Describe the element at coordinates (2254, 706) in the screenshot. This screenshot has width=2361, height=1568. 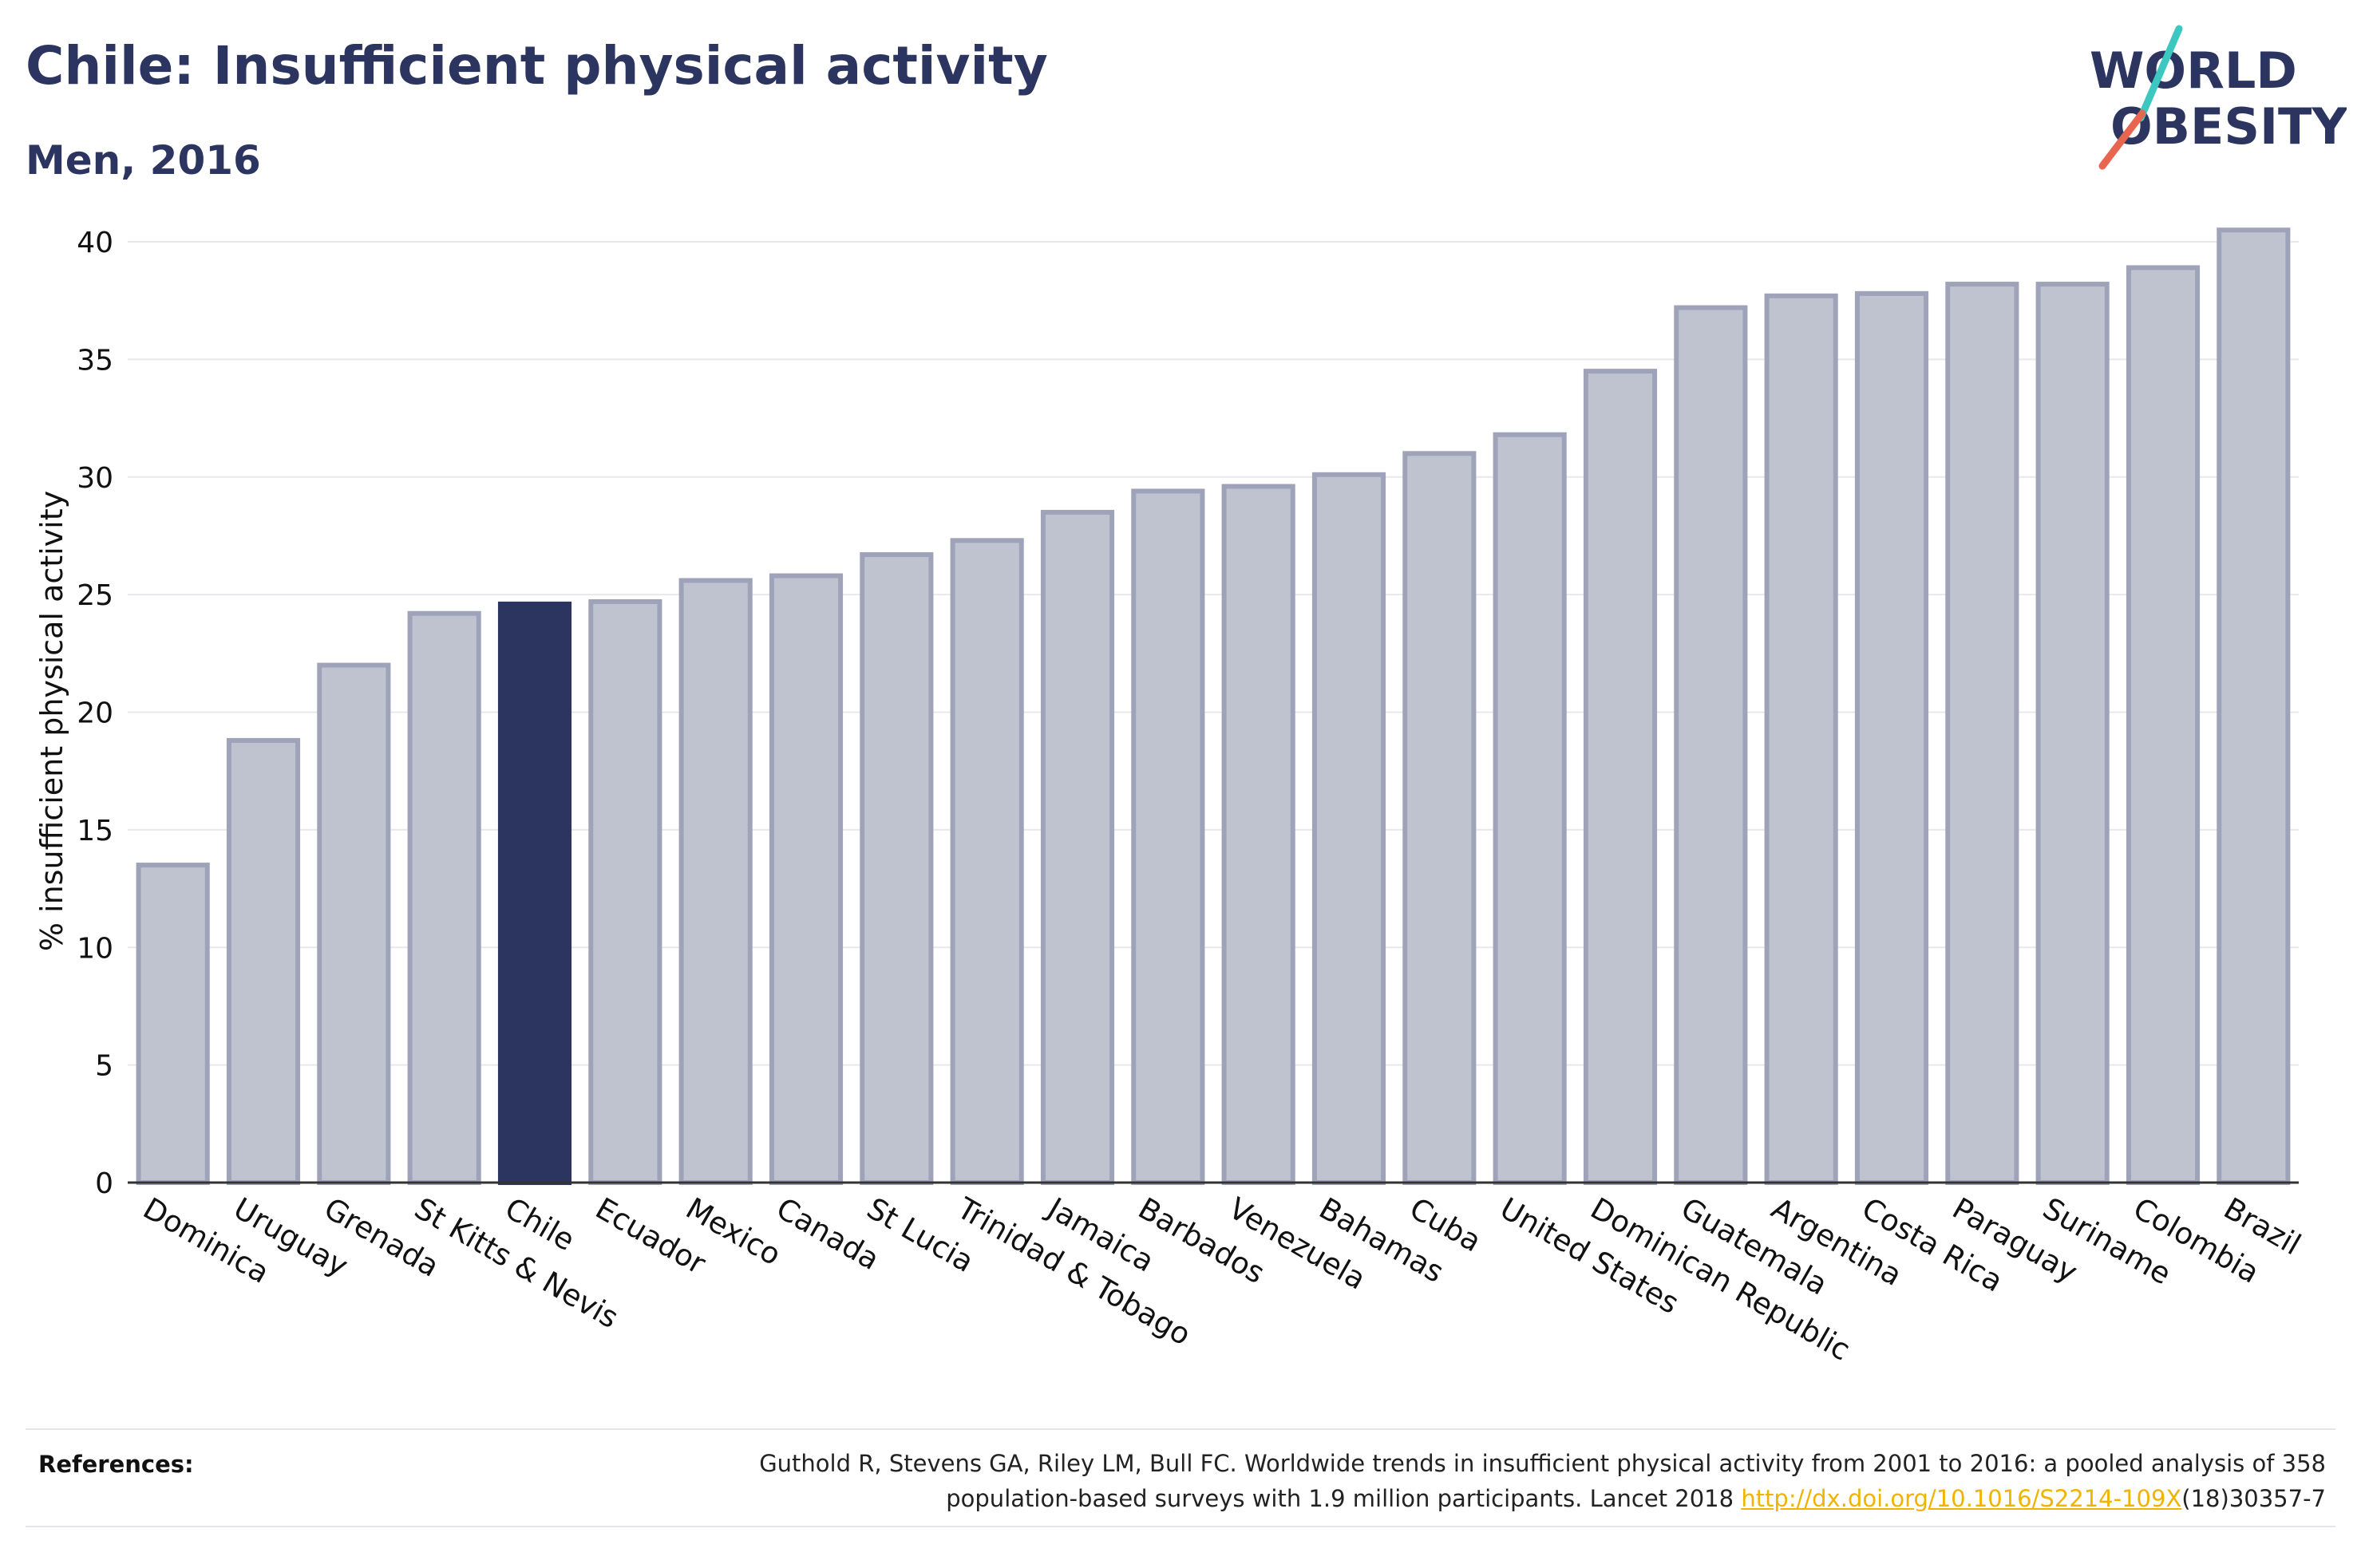
I see `bar-brazil` at that location.